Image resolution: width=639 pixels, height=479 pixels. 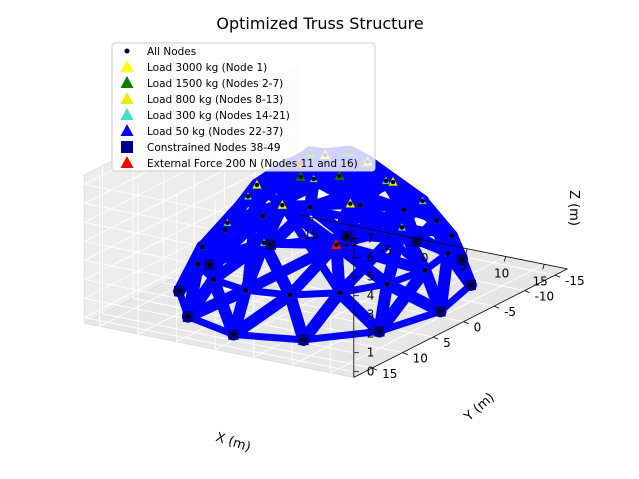 I want to click on z-tick-label: 3, so click(x=371, y=315).